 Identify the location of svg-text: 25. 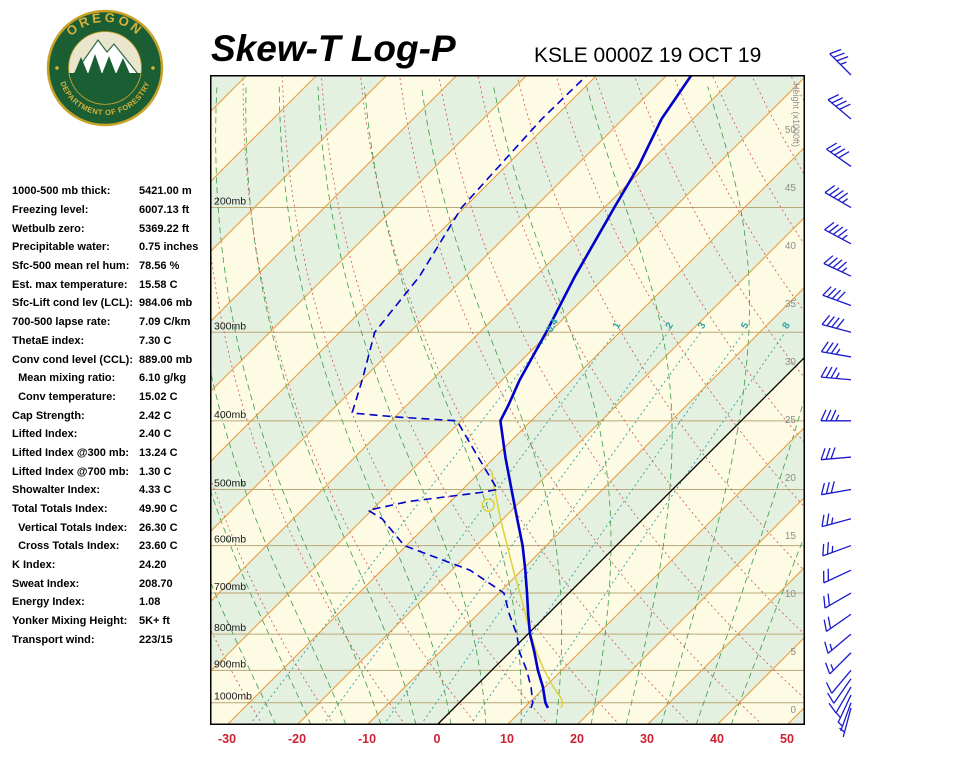
(791, 420).